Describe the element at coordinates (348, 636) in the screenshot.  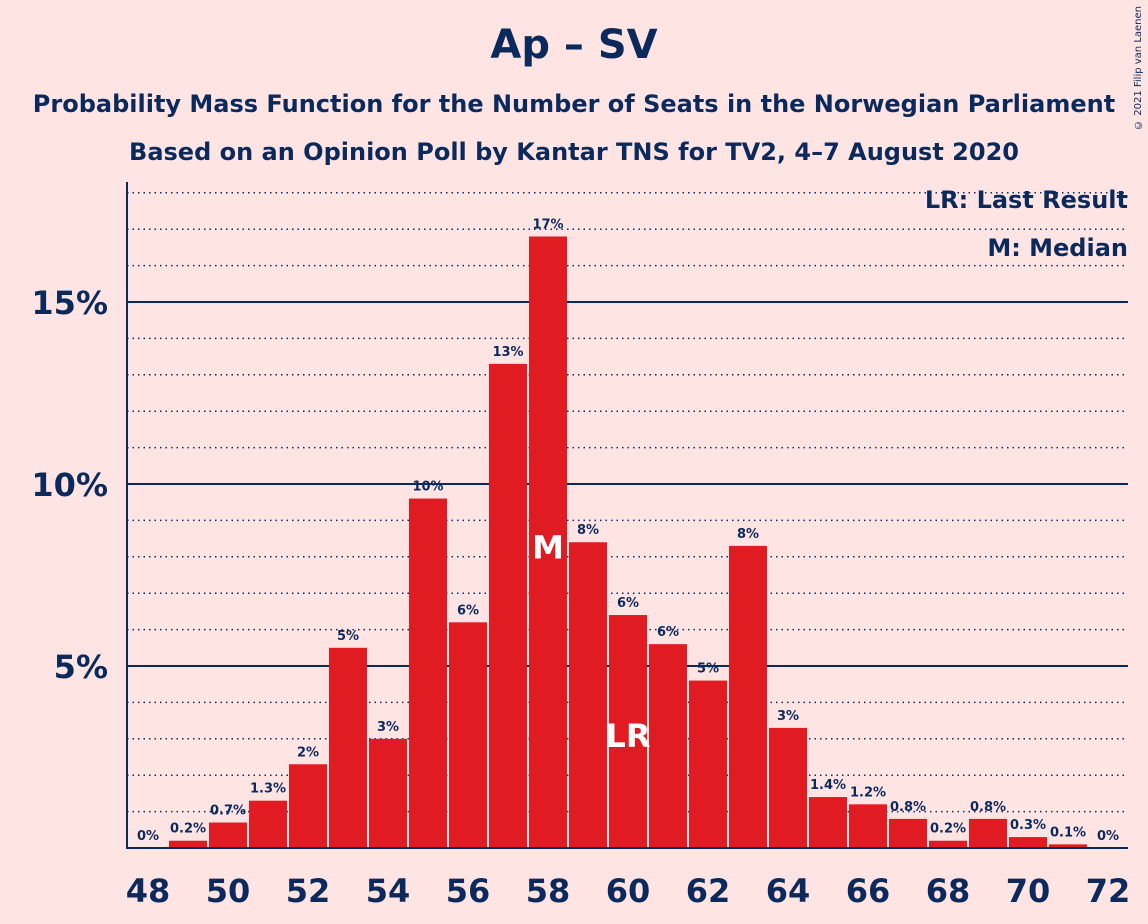
I see `bar-label-53: 5%` at that location.